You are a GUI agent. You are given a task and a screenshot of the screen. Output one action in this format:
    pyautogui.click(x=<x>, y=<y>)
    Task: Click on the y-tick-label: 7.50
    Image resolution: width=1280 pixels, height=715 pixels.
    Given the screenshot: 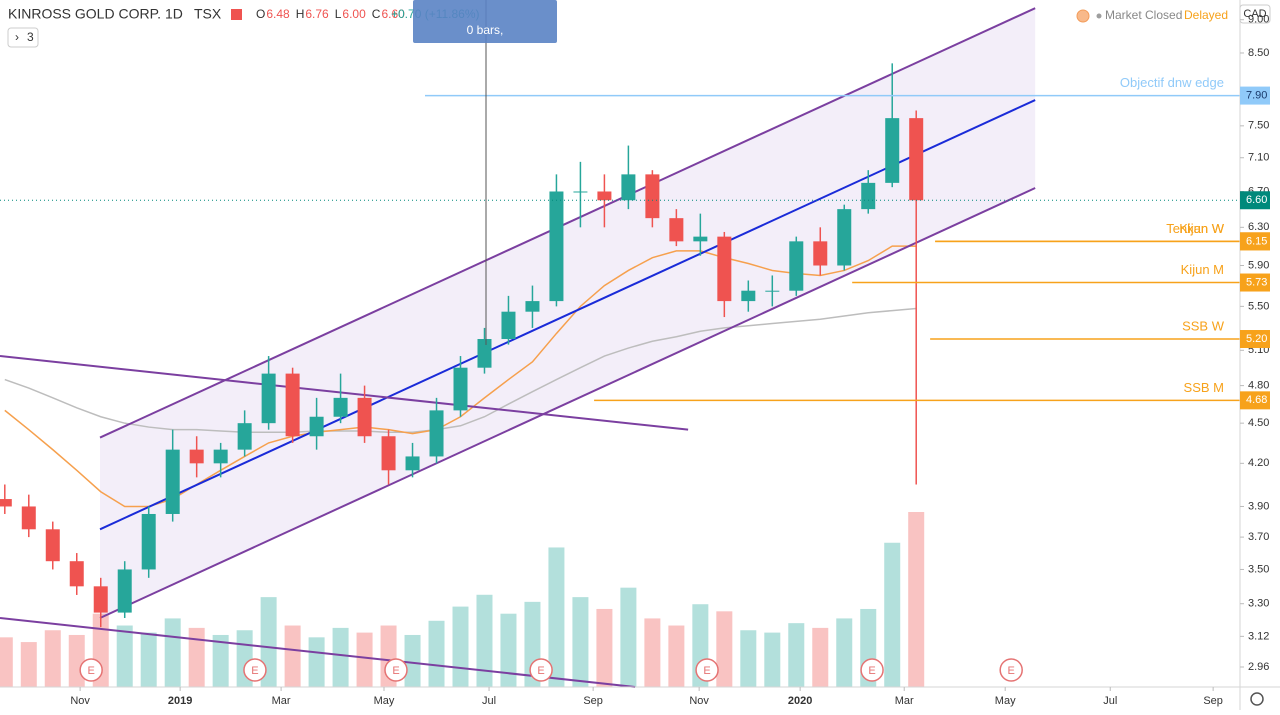 What is the action you would take?
    pyautogui.click(x=1258, y=126)
    